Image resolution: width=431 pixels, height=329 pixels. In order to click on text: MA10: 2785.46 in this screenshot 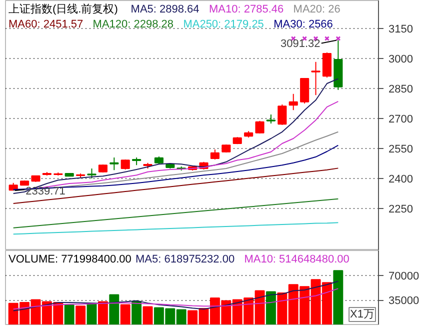, I will do `click(246, 10)`.